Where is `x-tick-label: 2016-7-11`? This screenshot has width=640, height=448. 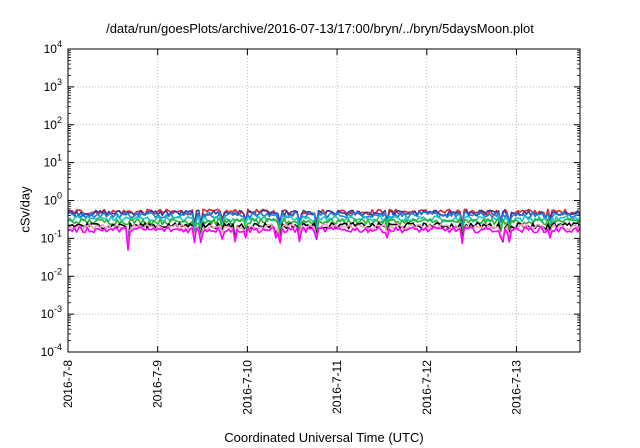
x-tick-label: 2016-7-11 is located at coordinates (337, 387).